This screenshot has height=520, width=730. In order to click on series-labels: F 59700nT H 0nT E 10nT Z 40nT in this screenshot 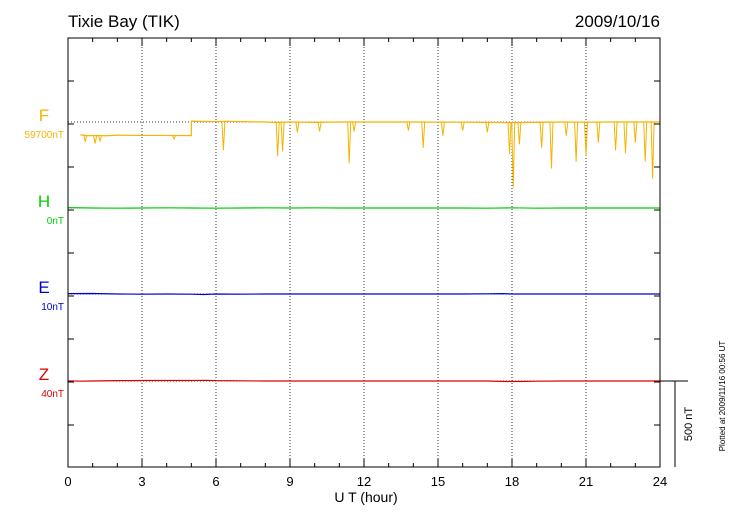, I will do `click(44, 253)`.